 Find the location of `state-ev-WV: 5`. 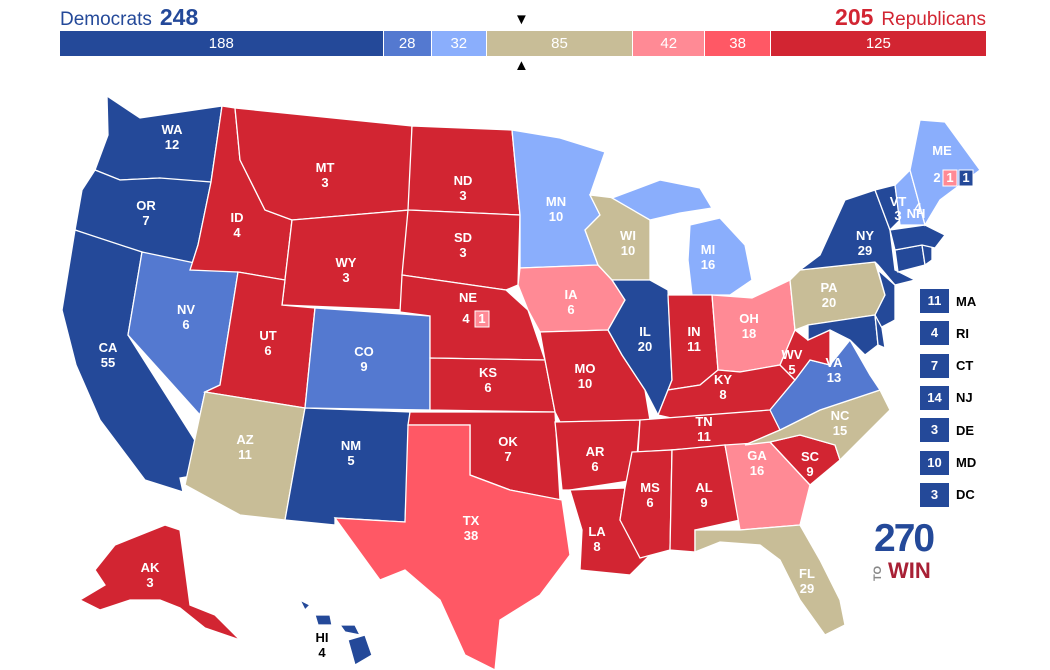

state-ev-WV: 5 is located at coordinates (791, 369).